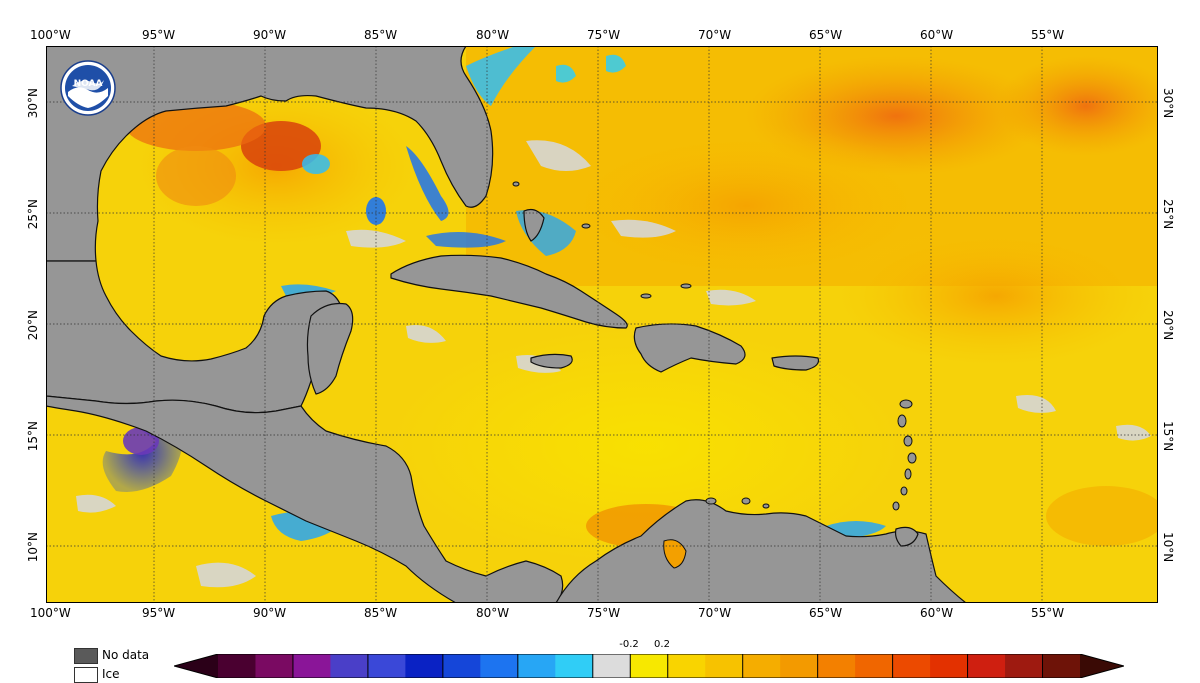  I want to click on land-hispaniola, so click(689, 348).